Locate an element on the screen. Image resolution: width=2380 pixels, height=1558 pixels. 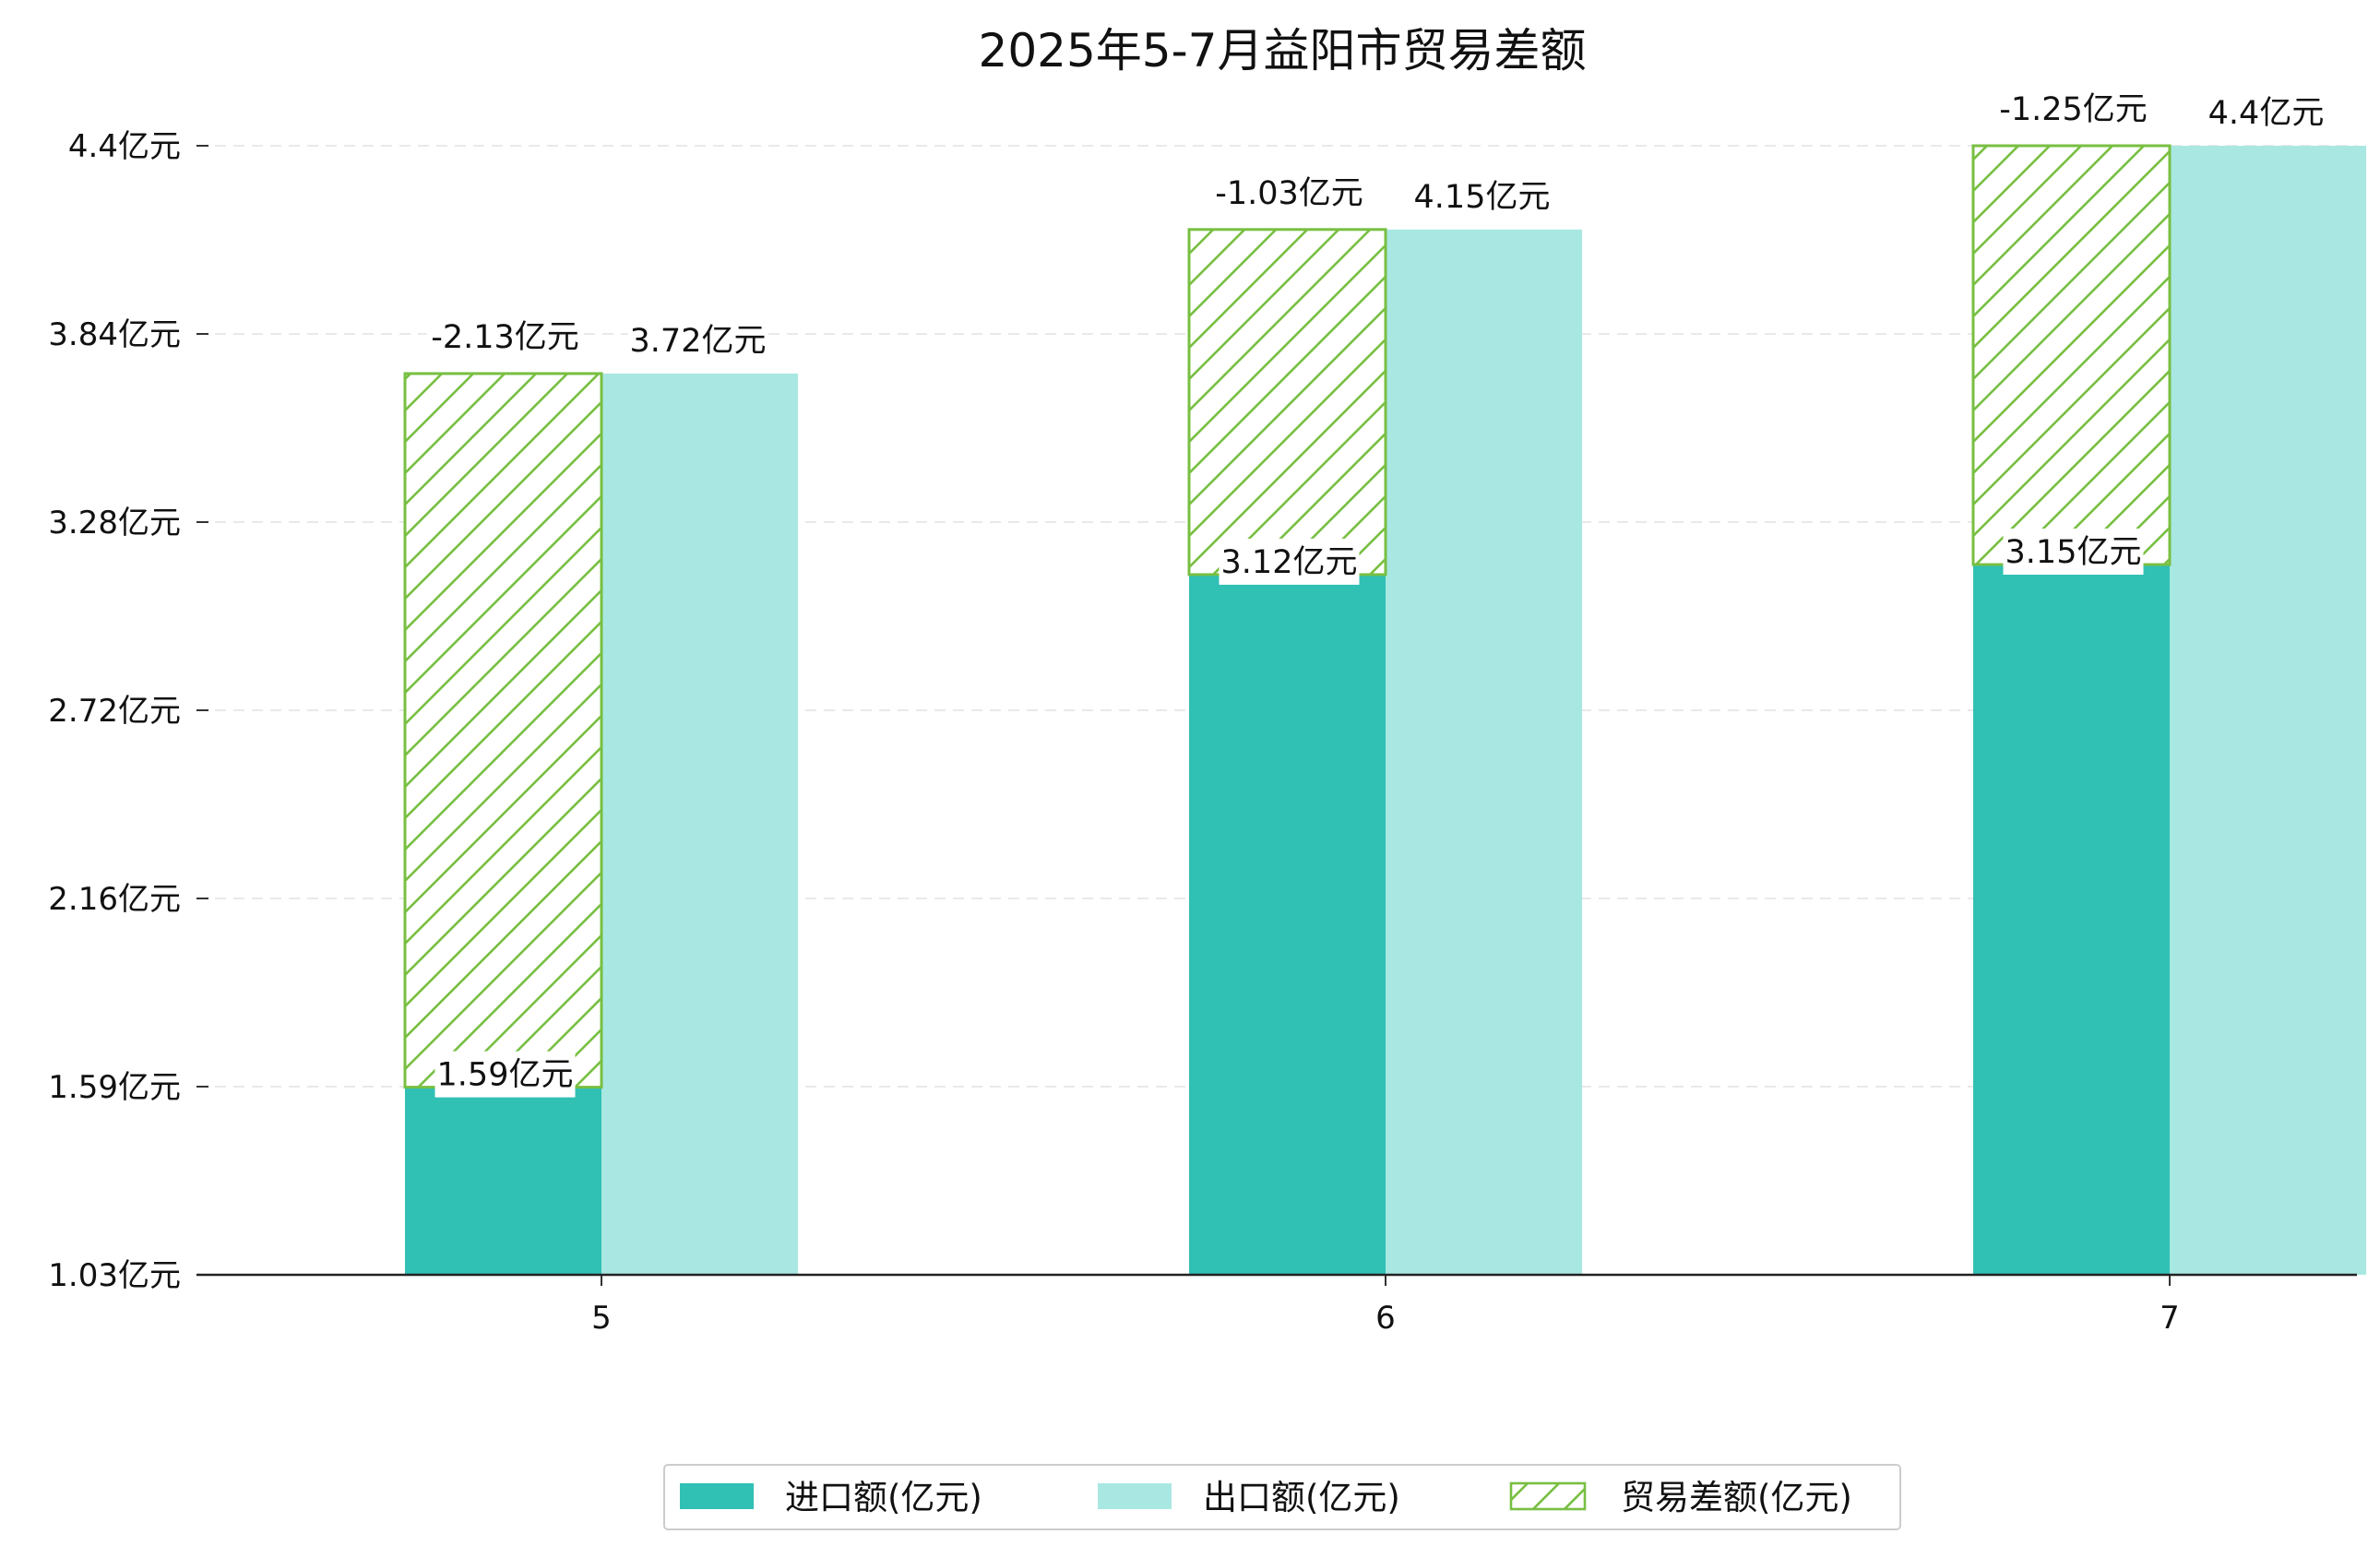
y-tick-label: 4.4亿元 is located at coordinates (124, 146).